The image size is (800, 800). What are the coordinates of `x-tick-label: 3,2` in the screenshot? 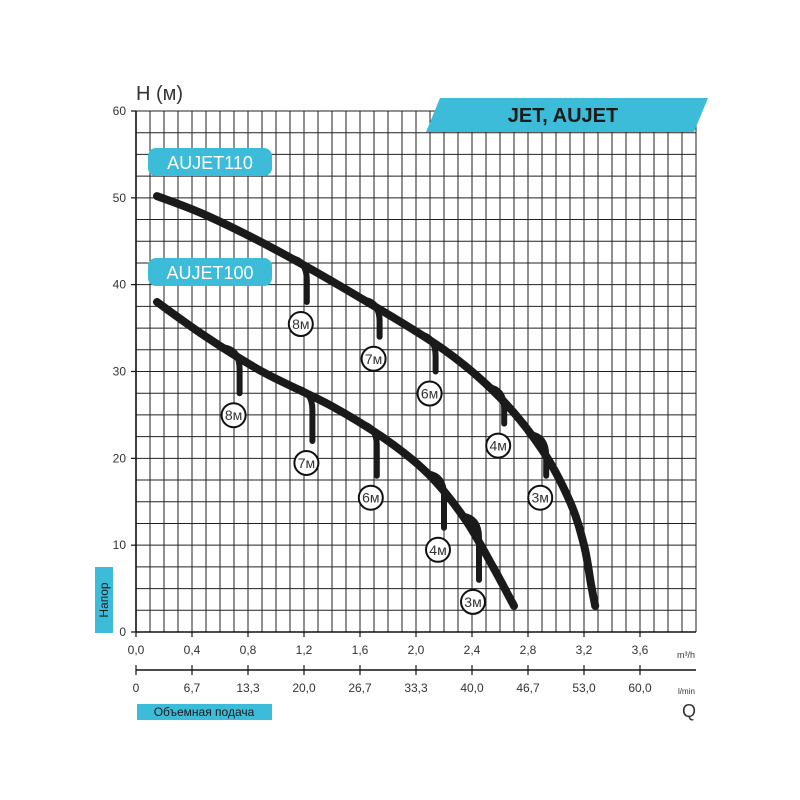 It's located at (584, 650).